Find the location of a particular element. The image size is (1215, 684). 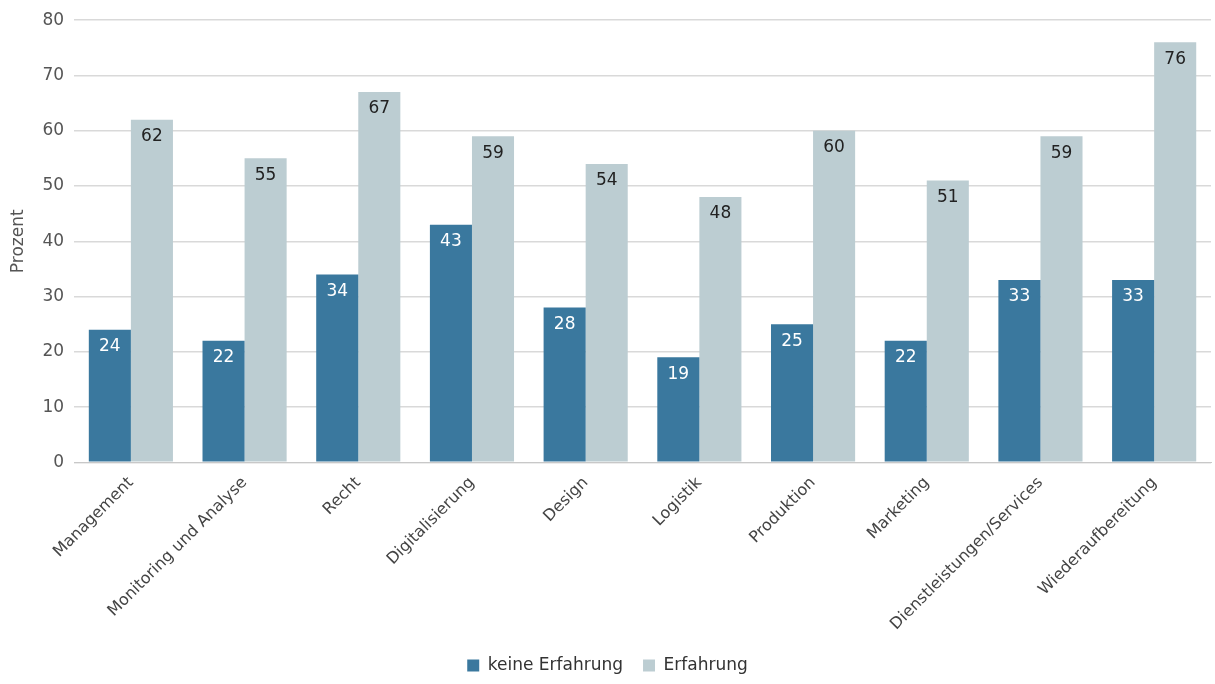

data-label: 25 is located at coordinates (792, 339).